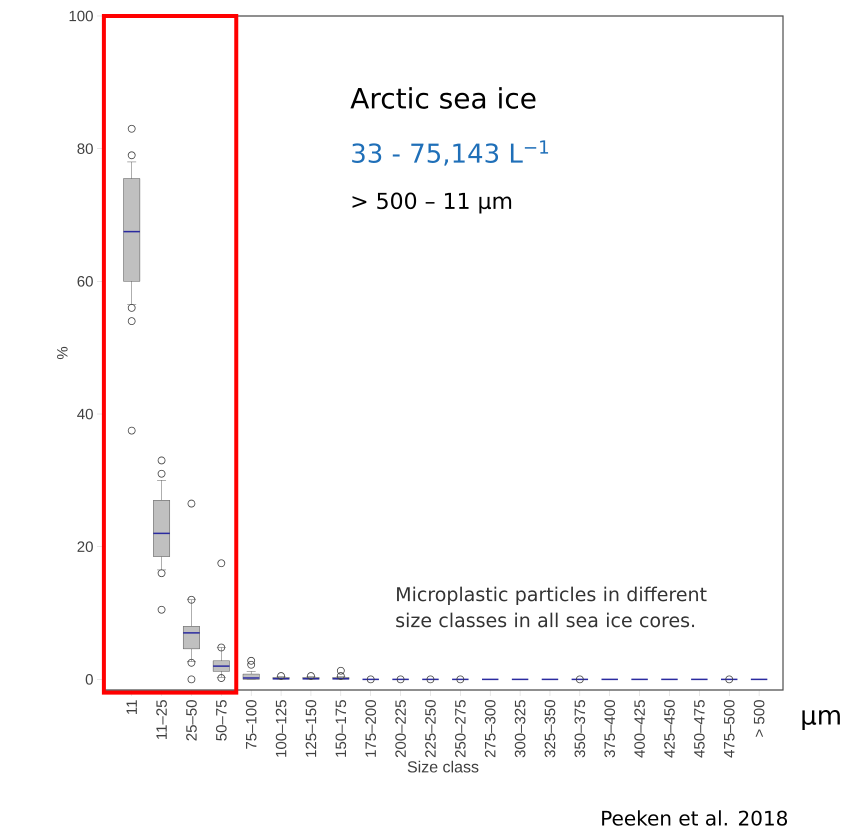 The width and height of the screenshot is (865, 837). What do you see at coordinates (62, 353) in the screenshot?
I see `y-axis-title: %` at bounding box center [62, 353].